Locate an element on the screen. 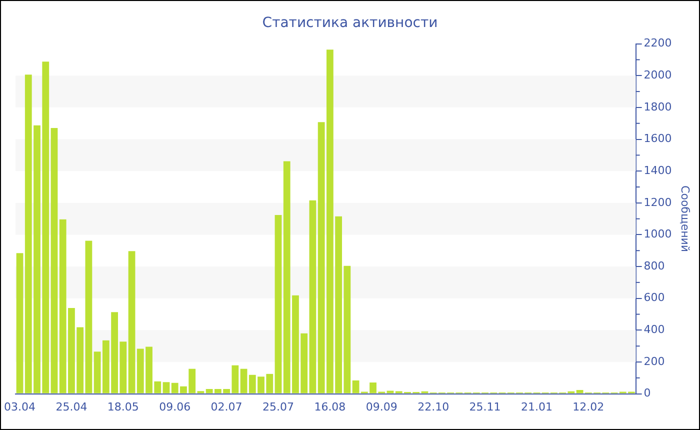 Image resolution: width=700 pixels, height=430 pixels. x-tick-label: 09.09 is located at coordinates (382, 407).